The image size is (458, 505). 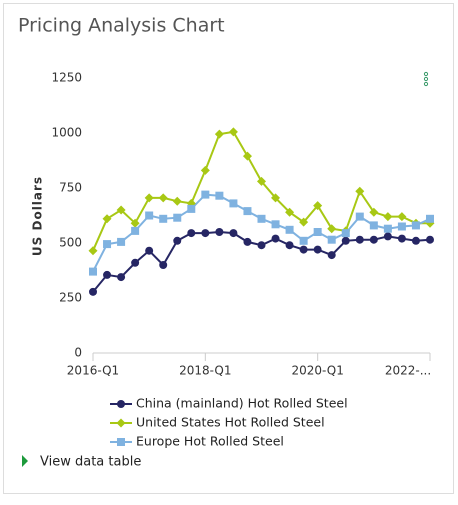 I want to click on view-data-table-text: View data table, so click(x=90, y=462).